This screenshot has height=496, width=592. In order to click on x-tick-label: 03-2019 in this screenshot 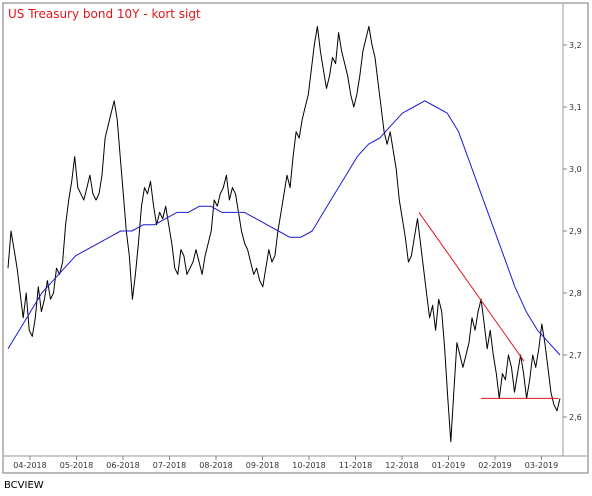, I will do `click(541, 465)`.